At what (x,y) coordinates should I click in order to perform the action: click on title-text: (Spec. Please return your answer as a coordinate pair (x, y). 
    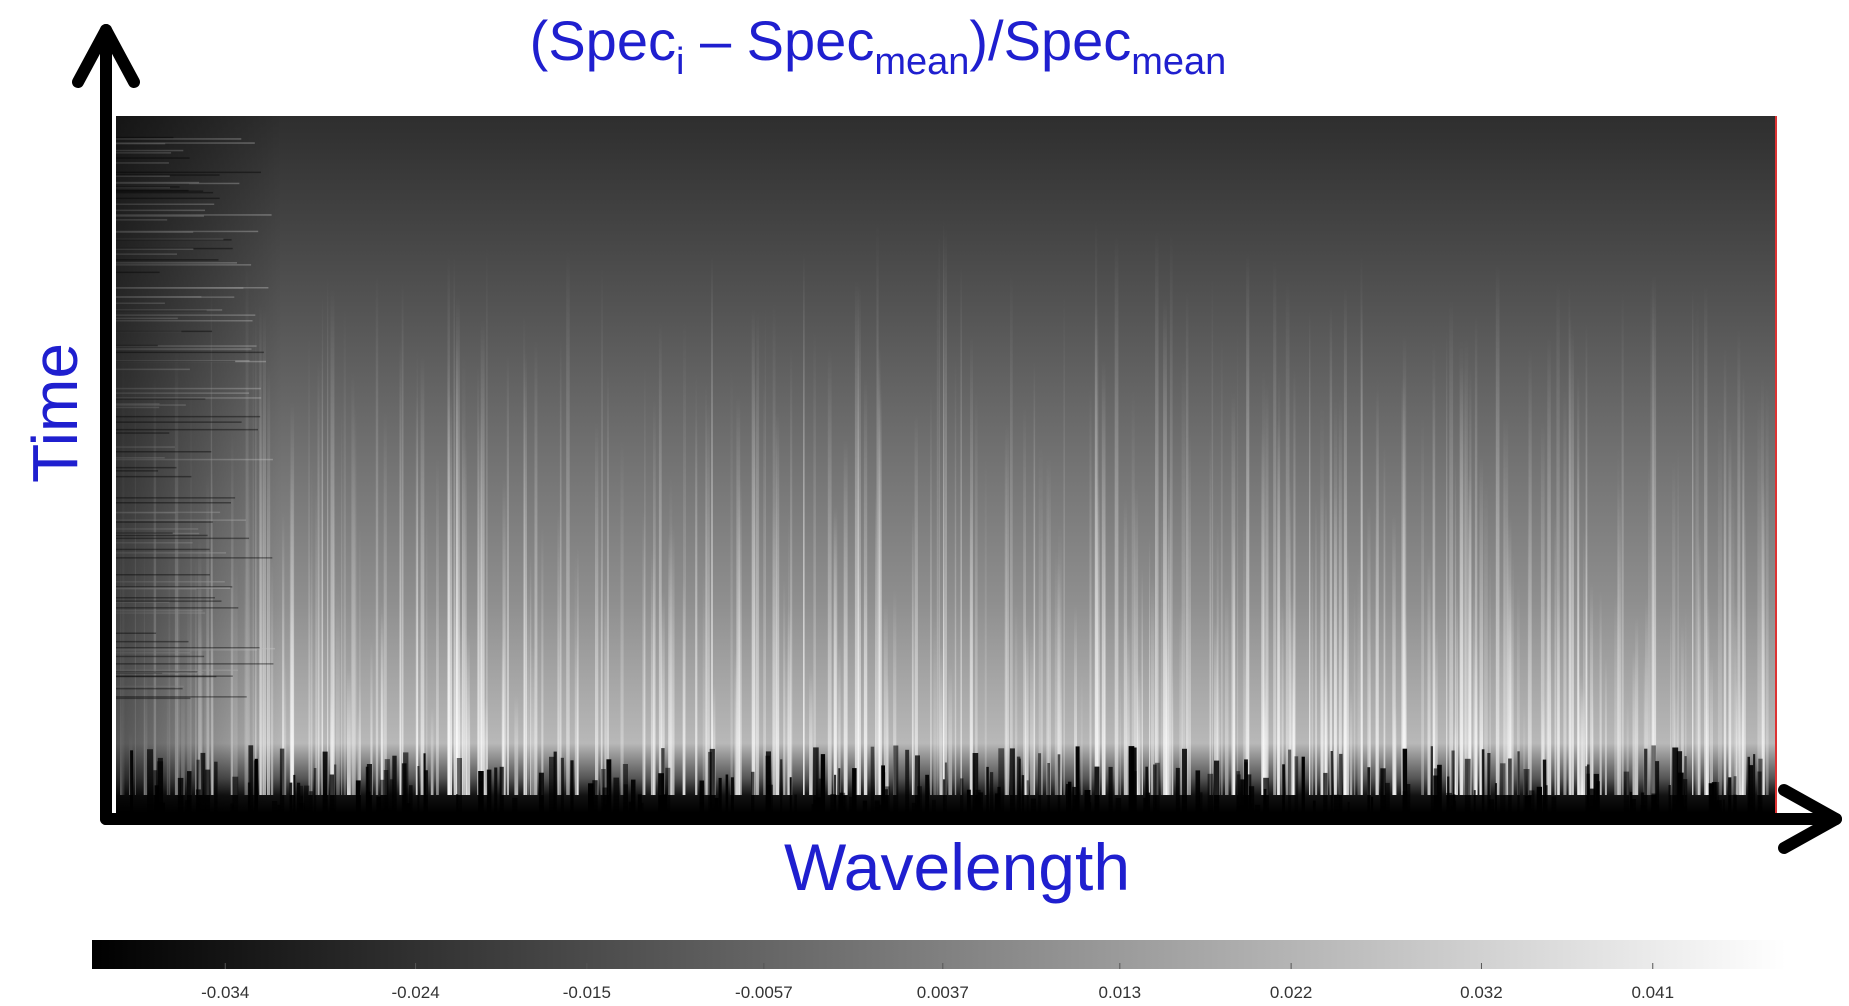
    Looking at the image, I should click on (603, 40).